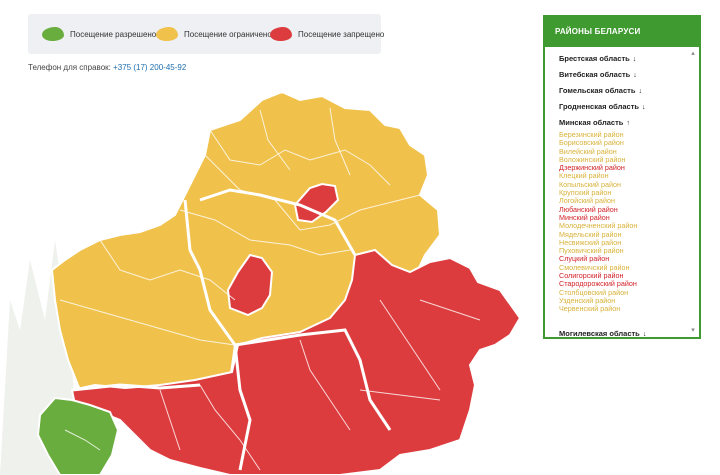  I want to click on legend-forbidden-label: Посещение запрещено, so click(341, 34).